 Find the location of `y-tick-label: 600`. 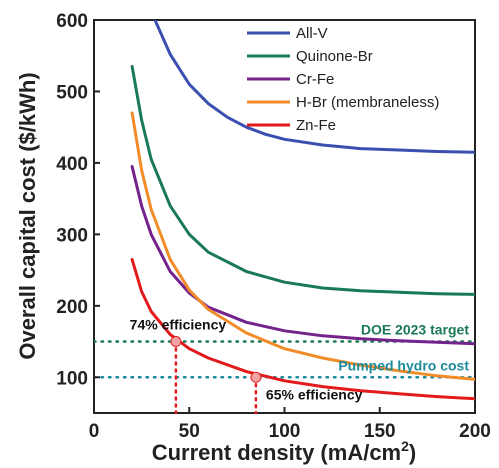

y-tick-label: 600 is located at coordinates (72, 21).